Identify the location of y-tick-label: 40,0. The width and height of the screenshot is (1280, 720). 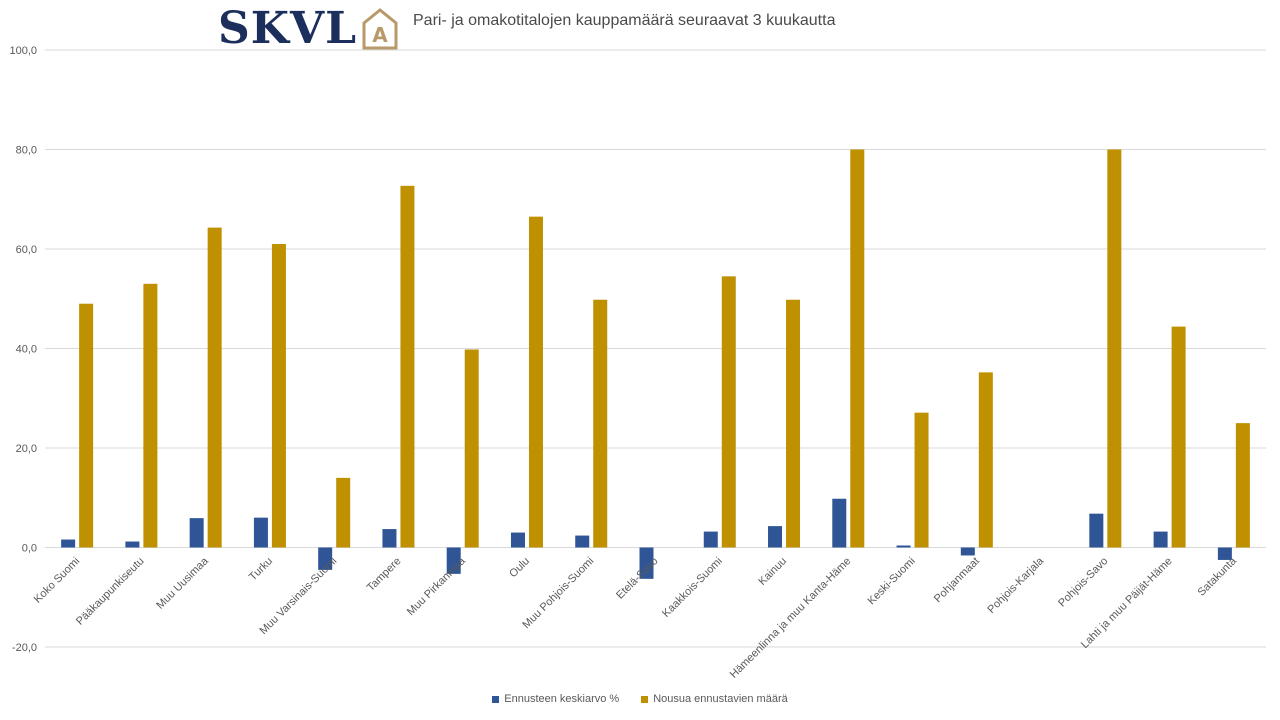
(26, 350).